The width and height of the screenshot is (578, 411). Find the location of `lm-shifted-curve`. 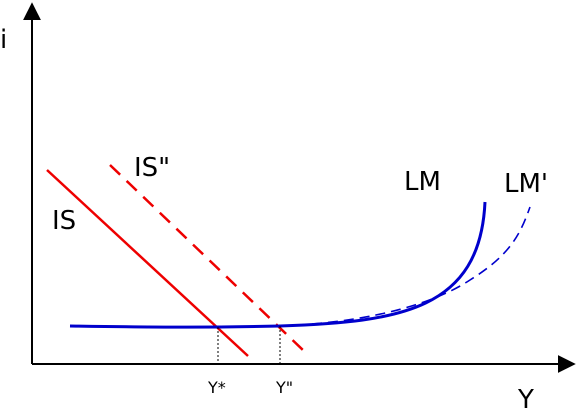

lm-shifted-curve is located at coordinates (405, 266).